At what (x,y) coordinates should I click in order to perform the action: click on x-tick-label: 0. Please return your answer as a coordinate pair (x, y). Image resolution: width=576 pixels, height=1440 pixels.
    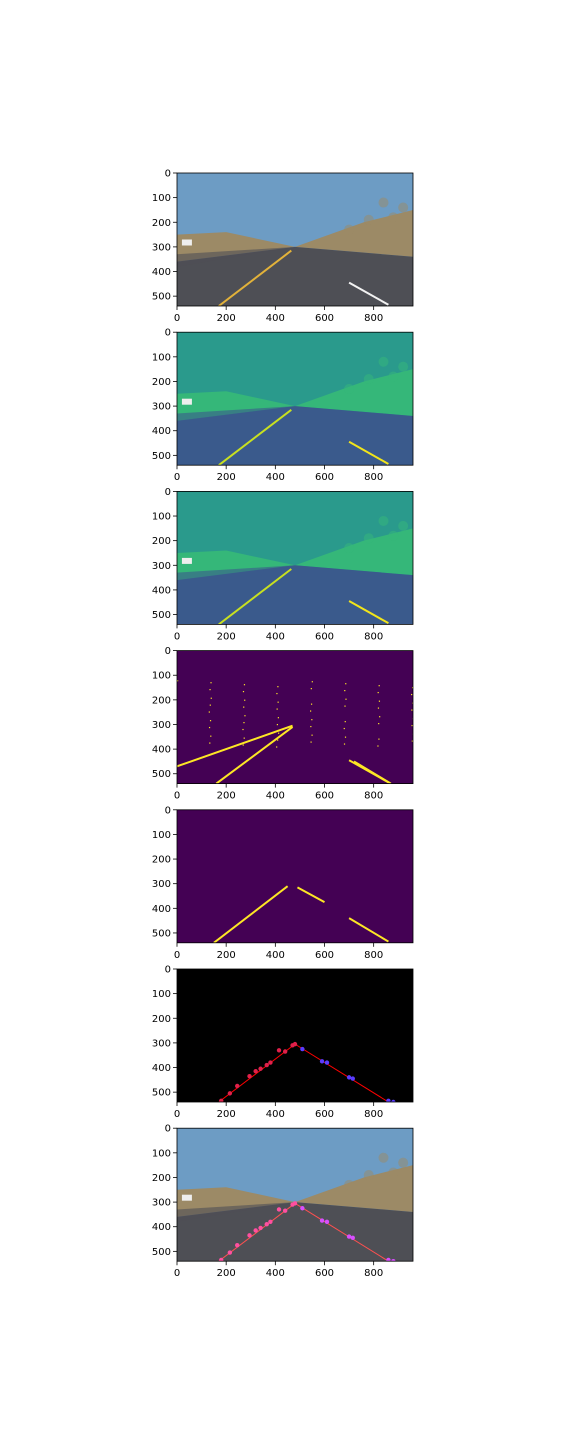
    Looking at the image, I should click on (177, 636).